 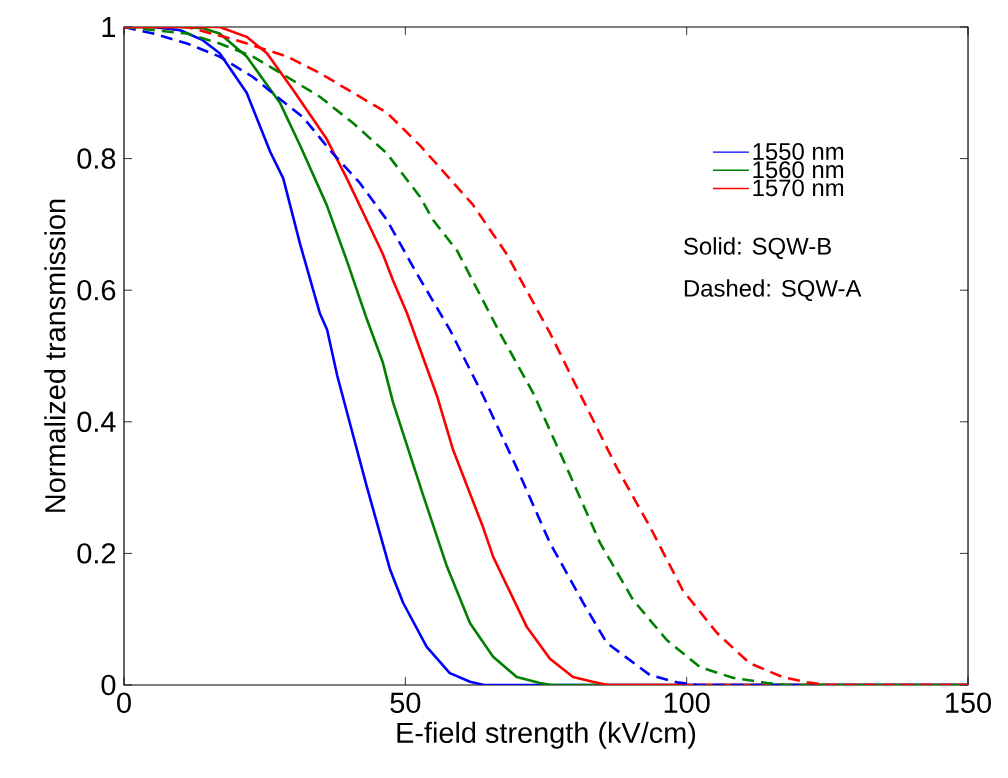 What do you see at coordinates (96, 422) in the screenshot?
I see `y-tick-label: 0.4` at bounding box center [96, 422].